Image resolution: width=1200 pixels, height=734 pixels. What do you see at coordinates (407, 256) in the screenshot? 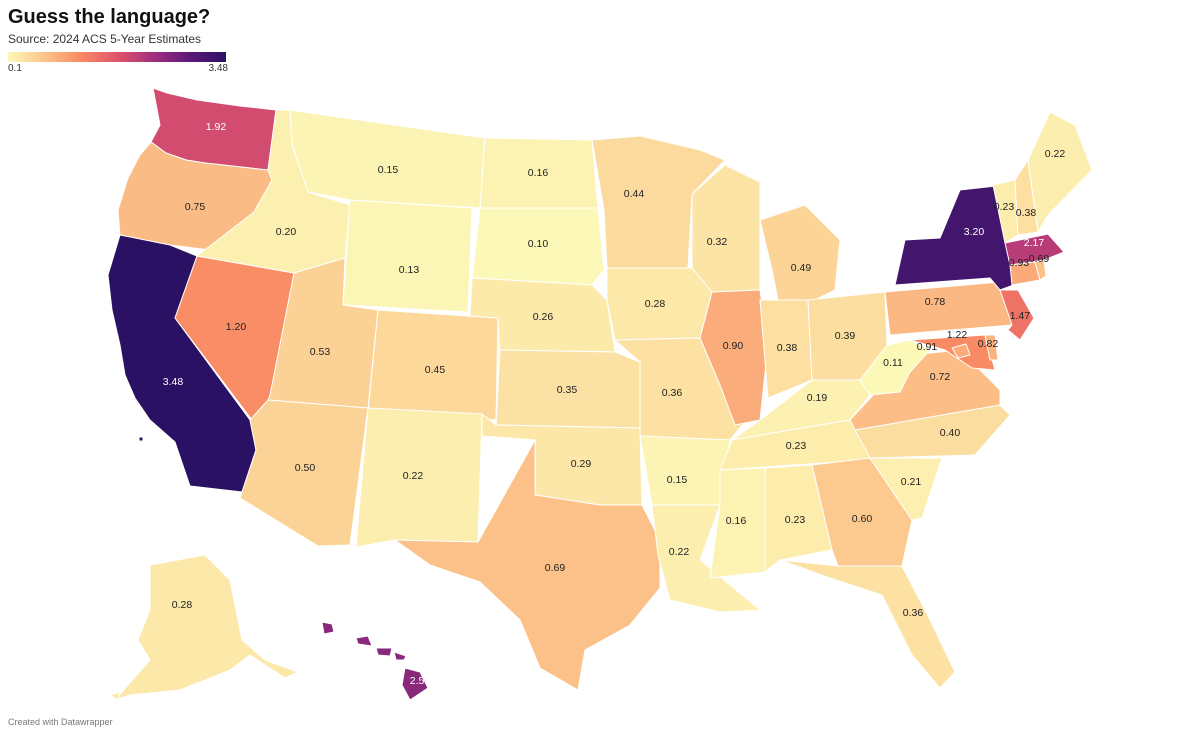
I see `state-shape-wy` at bounding box center [407, 256].